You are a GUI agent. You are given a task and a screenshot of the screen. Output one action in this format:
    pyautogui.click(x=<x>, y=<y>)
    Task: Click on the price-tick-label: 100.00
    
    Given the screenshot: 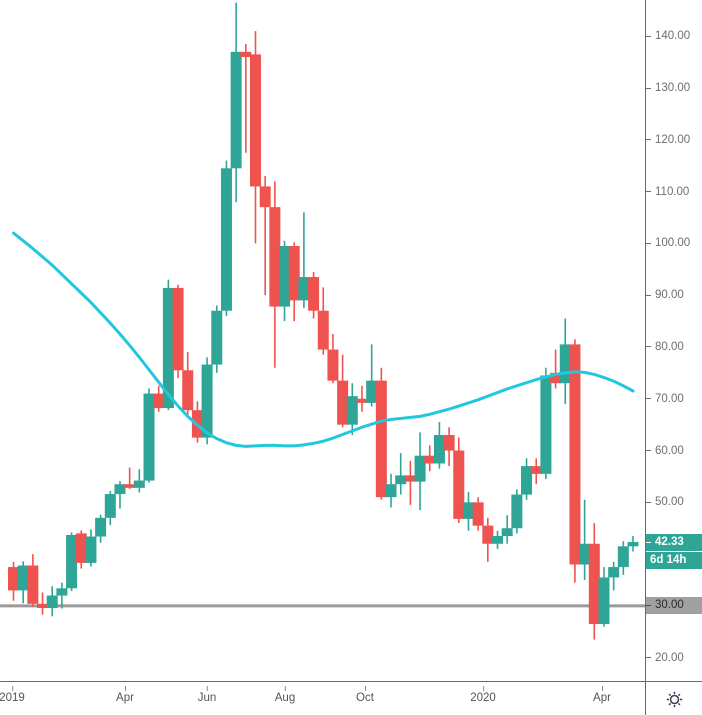 What is the action you would take?
    pyautogui.click(x=673, y=243)
    